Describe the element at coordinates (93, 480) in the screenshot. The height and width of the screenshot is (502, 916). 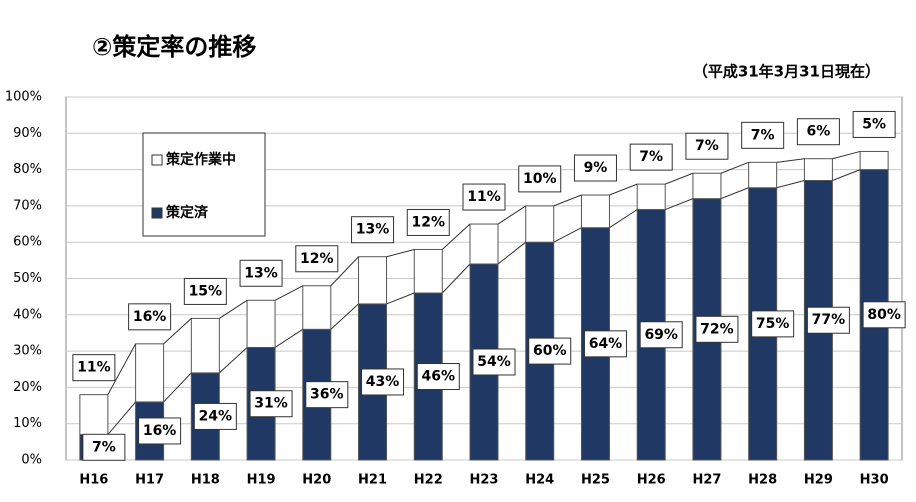
I see `x-tick-label: H16` at that location.